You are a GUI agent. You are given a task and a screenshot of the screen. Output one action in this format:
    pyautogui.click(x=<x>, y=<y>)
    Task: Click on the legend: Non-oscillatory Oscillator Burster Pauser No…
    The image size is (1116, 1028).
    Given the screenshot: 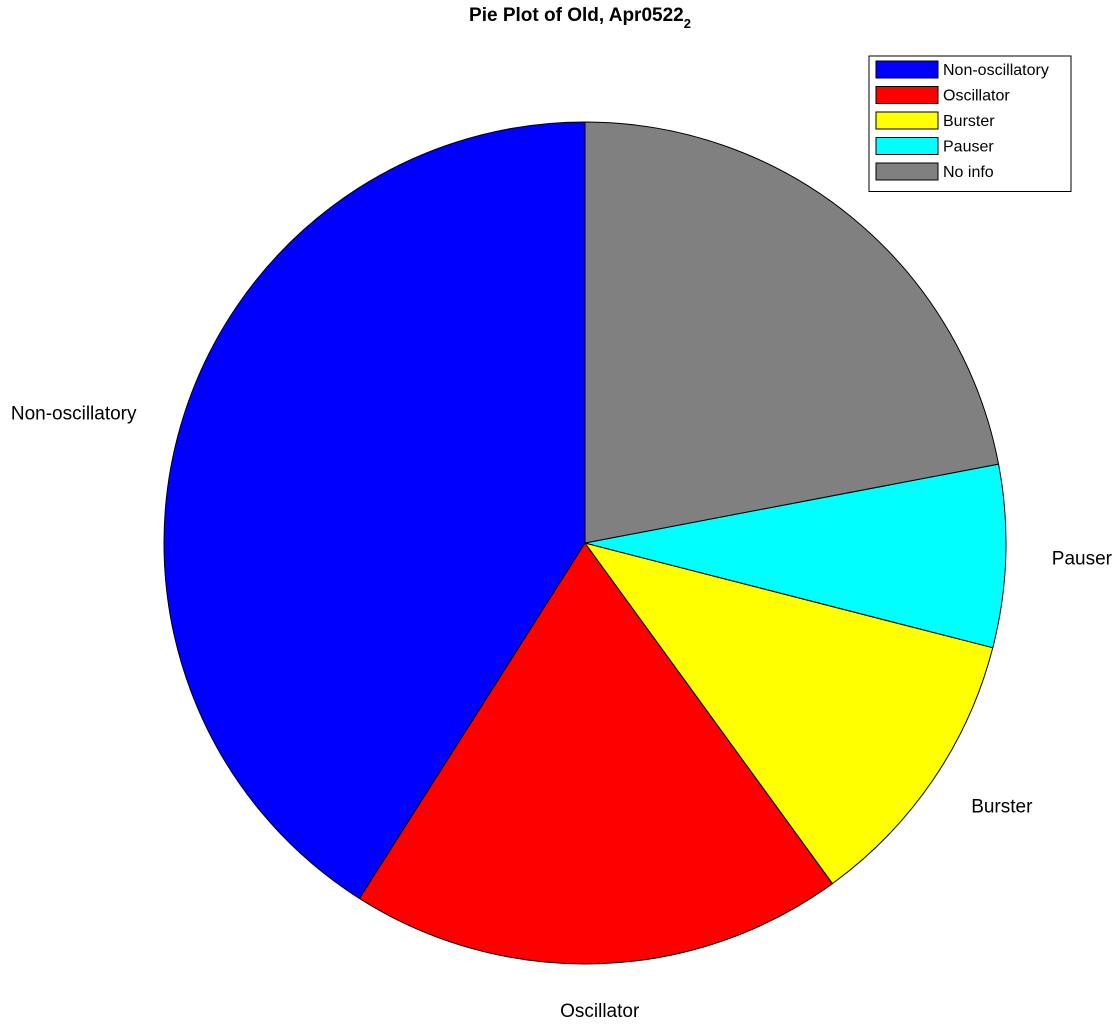 What is the action you would take?
    pyautogui.click(x=970, y=123)
    